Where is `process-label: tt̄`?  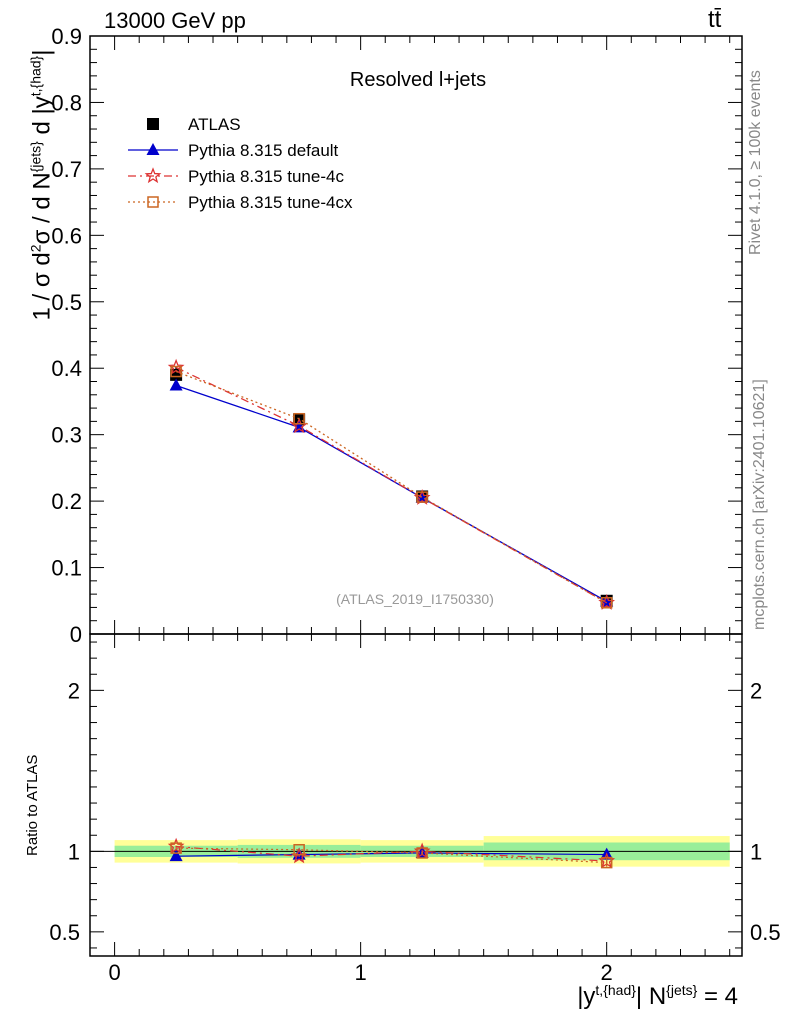
process-label: tt̄ is located at coordinates (715, 19).